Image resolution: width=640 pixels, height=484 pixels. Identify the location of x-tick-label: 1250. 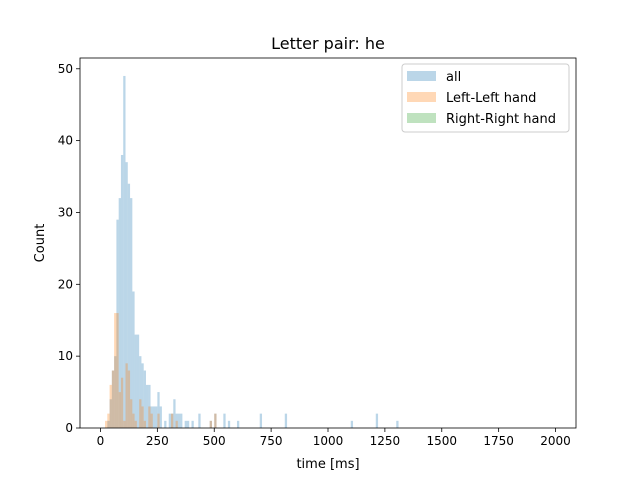
(385, 441).